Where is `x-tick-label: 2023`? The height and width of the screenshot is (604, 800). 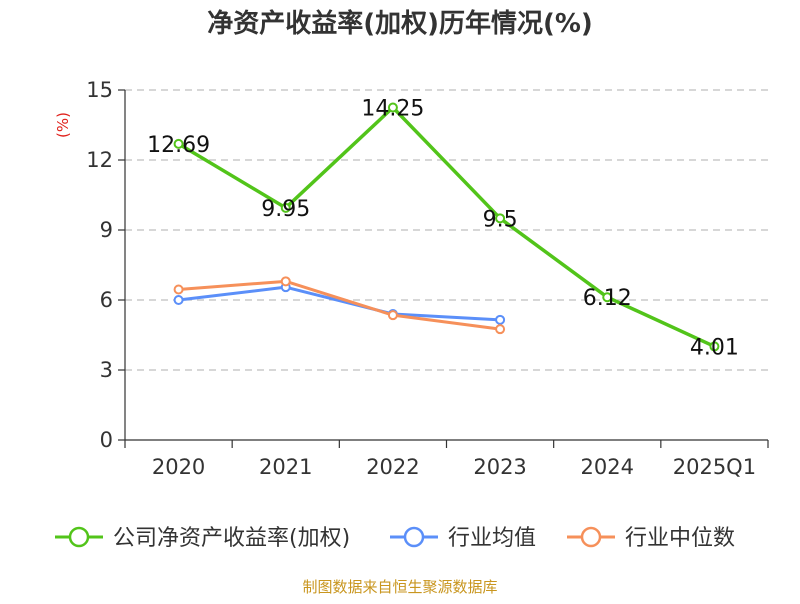 x-tick-label: 2023 is located at coordinates (499, 467).